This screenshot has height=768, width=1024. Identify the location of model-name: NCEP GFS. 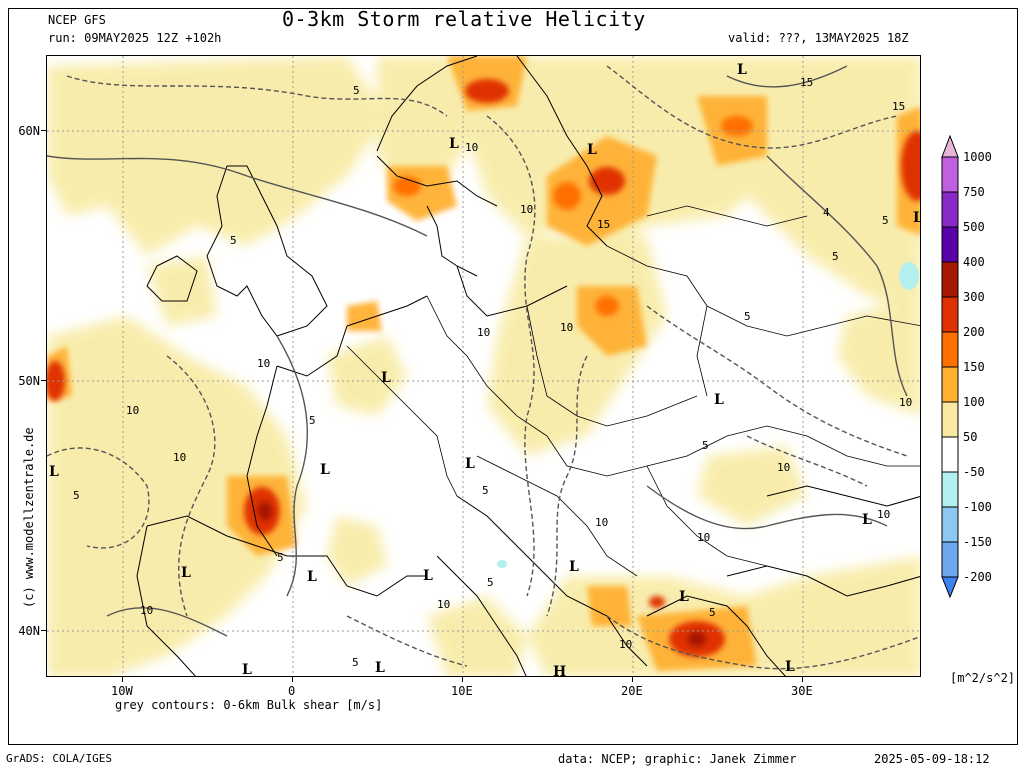
(77, 20).